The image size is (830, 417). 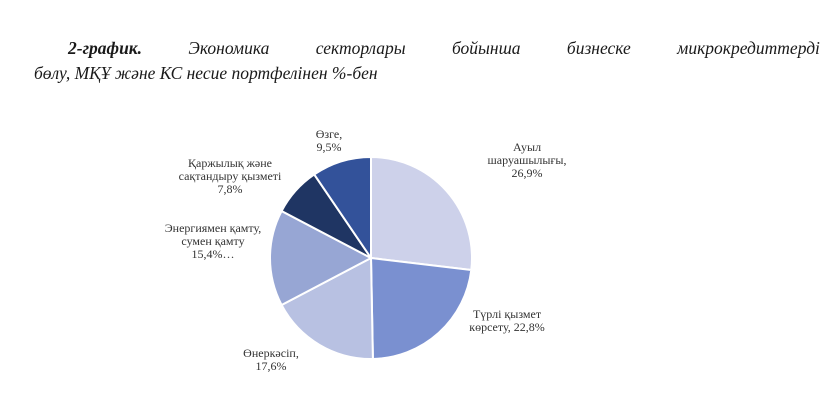 What do you see at coordinates (327, 308) in the screenshot?
I see `slice-industry` at bounding box center [327, 308].